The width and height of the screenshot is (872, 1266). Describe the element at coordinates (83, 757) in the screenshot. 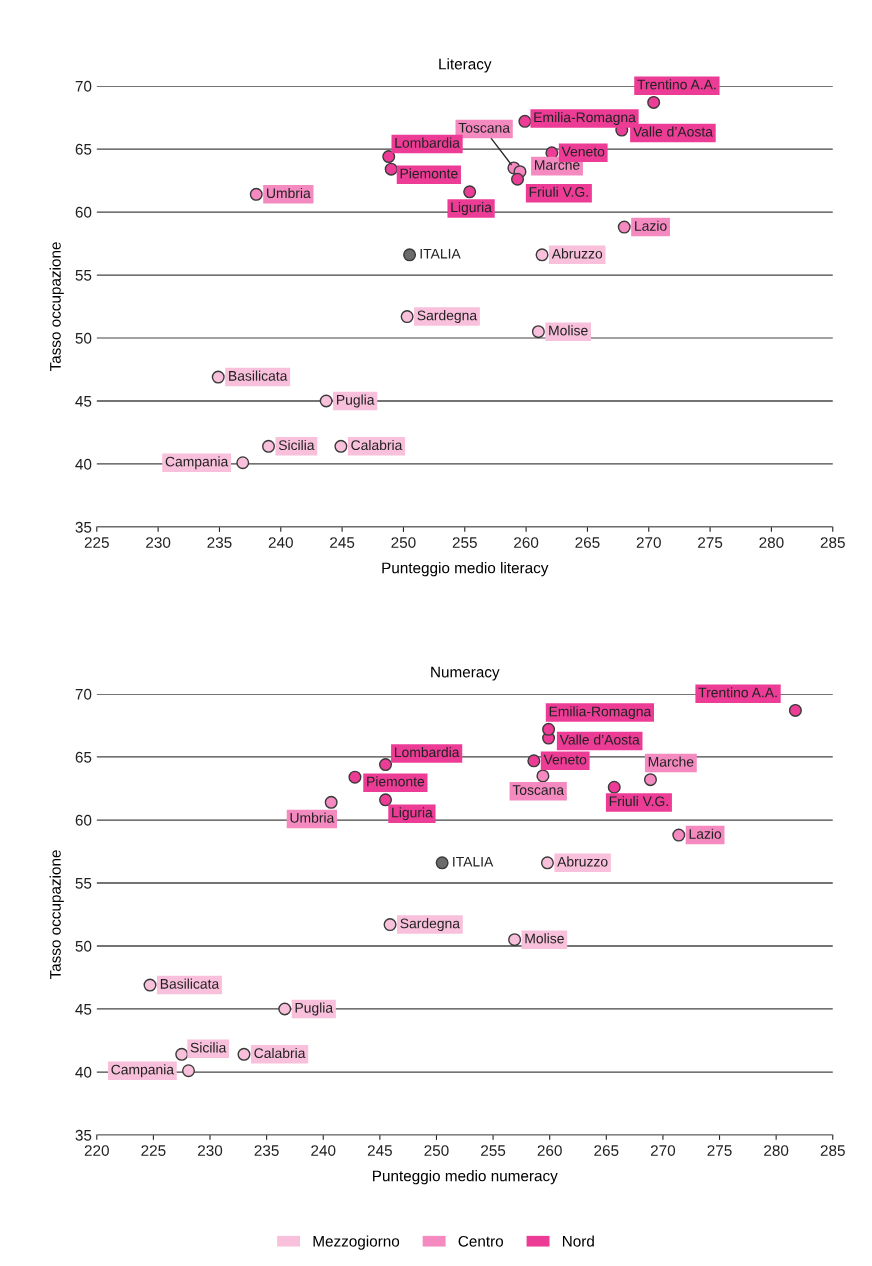

I see `y-tick-label: 65` at that location.